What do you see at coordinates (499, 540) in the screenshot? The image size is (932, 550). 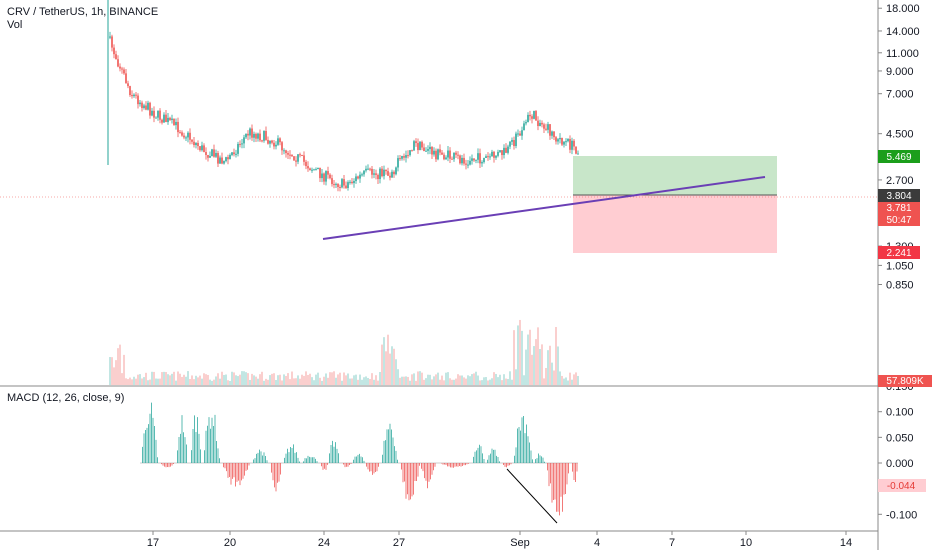 I see `time-axis: 17 20 24 27 Sep 4 7 10 14` at bounding box center [499, 540].